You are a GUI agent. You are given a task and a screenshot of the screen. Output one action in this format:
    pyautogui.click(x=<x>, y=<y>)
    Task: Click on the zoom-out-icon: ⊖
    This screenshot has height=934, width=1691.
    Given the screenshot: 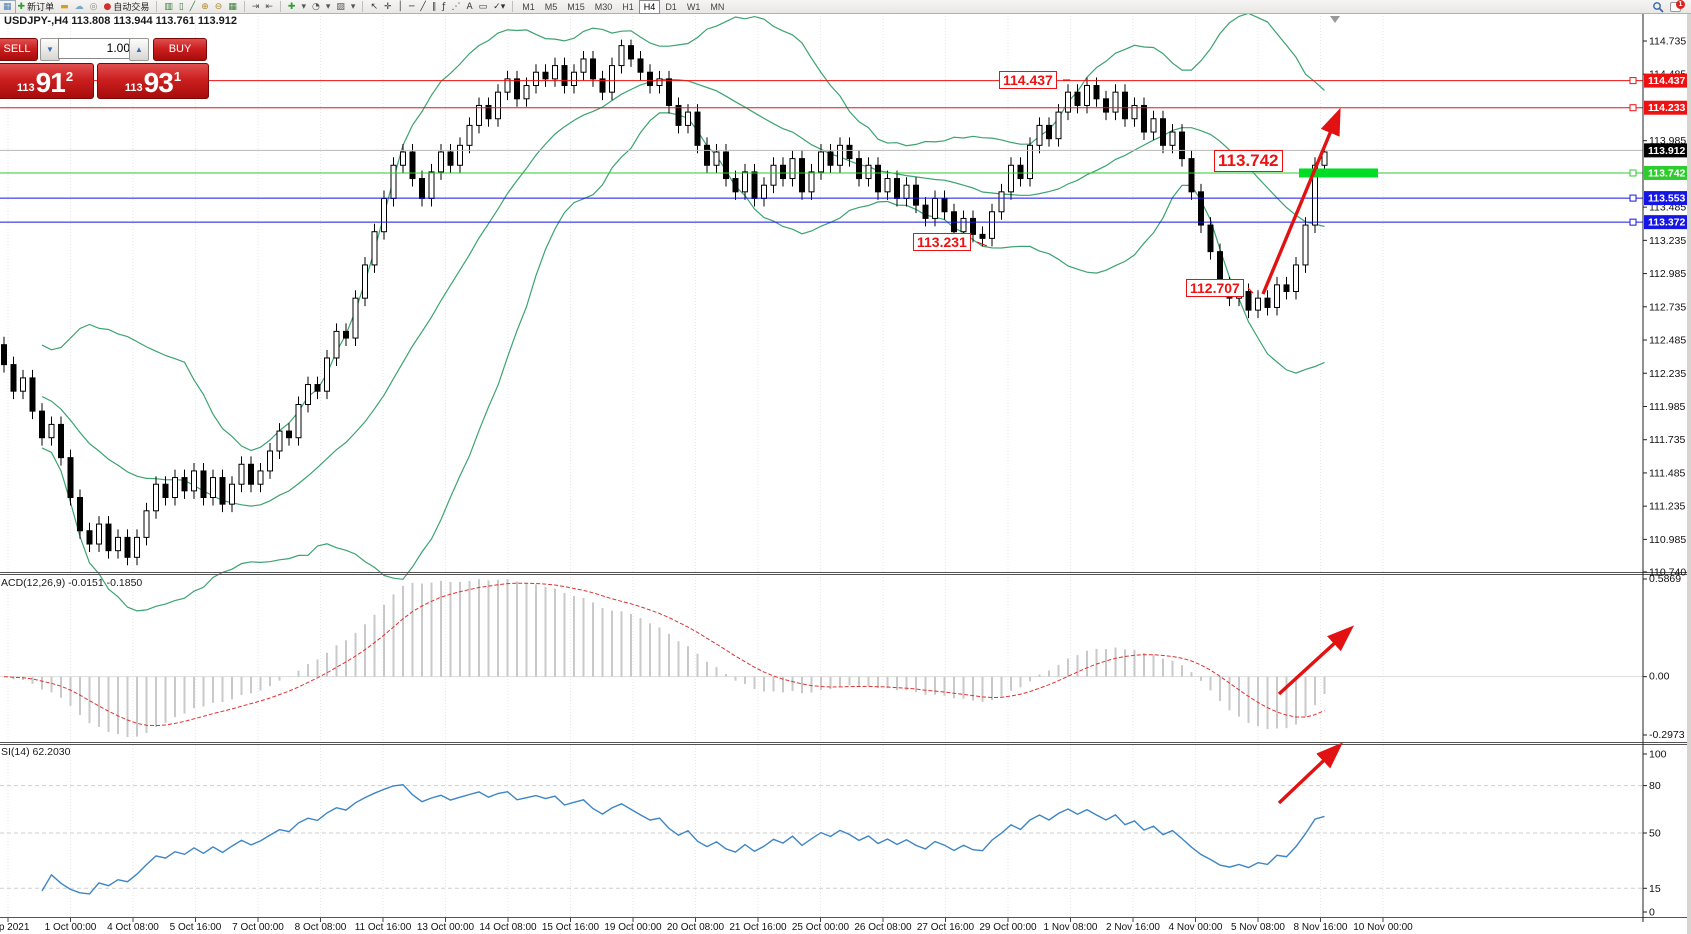 What is the action you would take?
    pyautogui.click(x=219, y=7)
    